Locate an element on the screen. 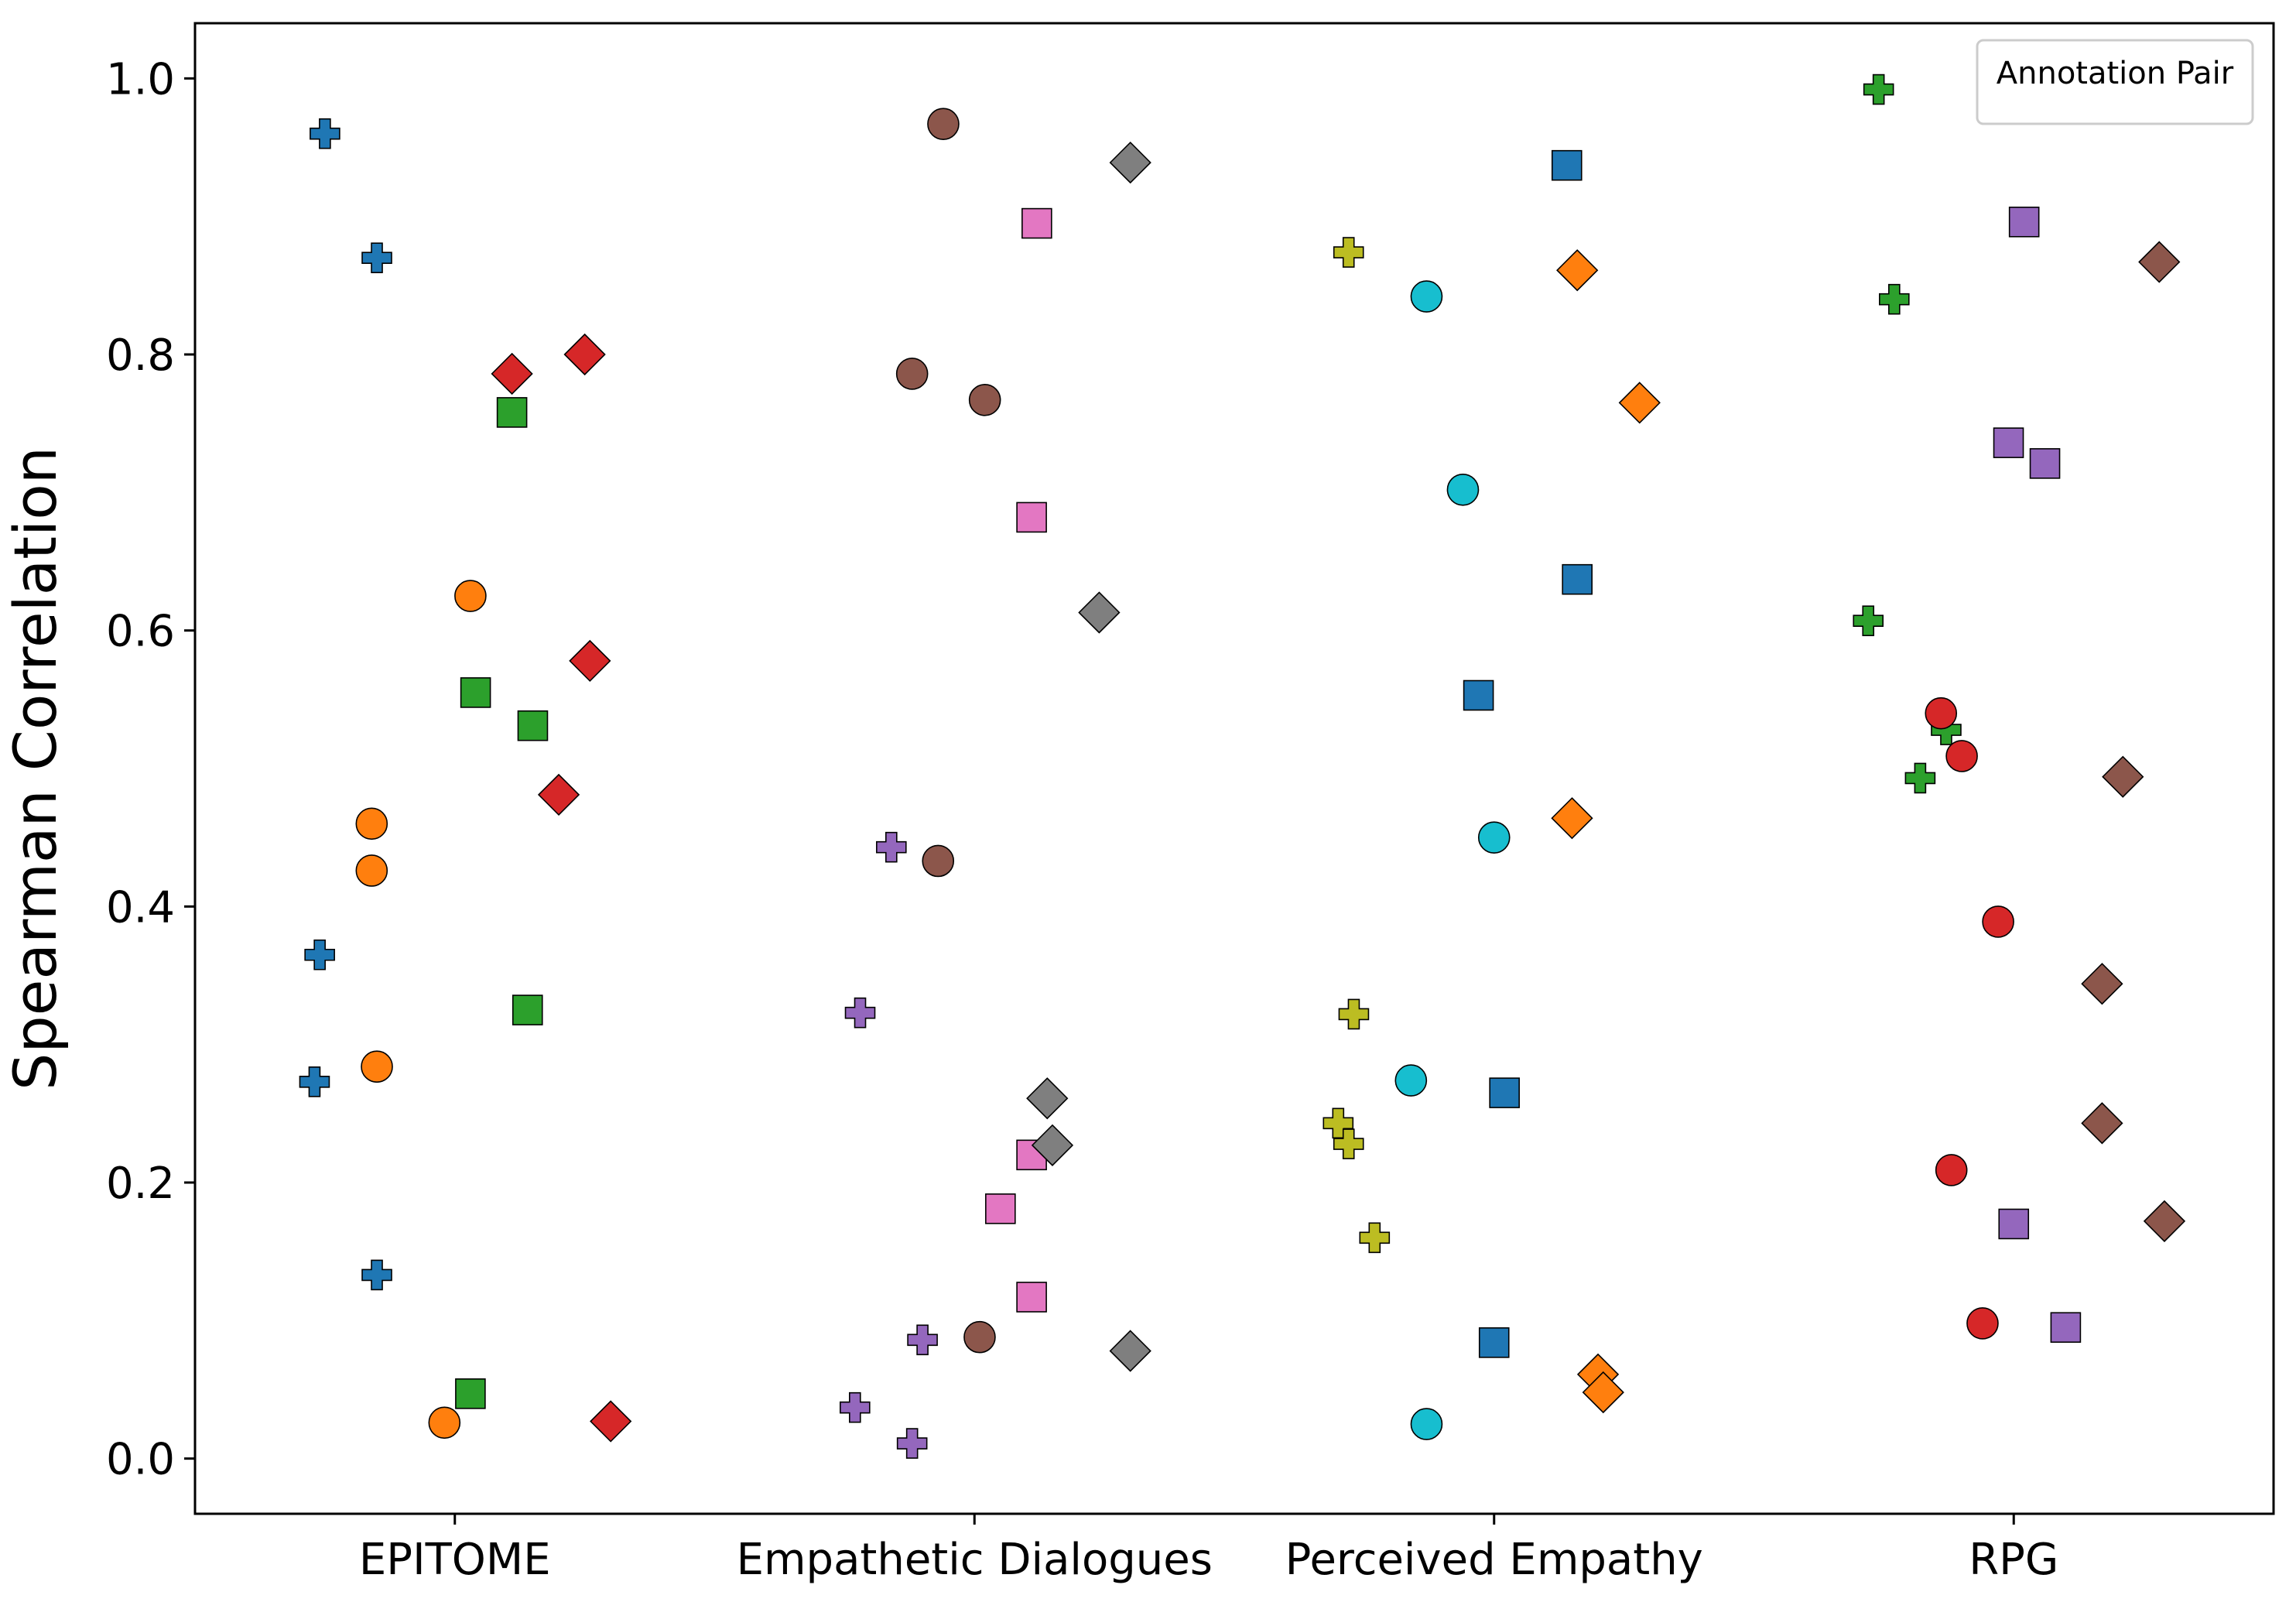 The width and height of the screenshot is (2296, 1602). legend: Annotation Pair is located at coordinates (2115, 82).